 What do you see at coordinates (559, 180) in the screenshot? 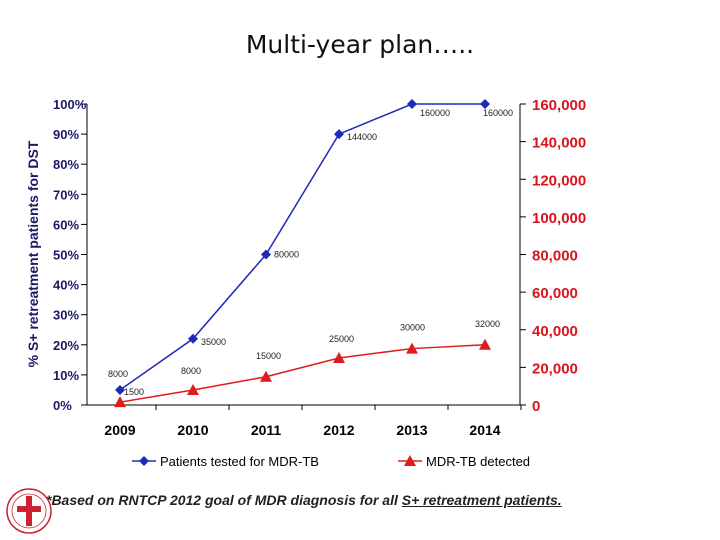
I see `right-axis-tick-label: 120,000` at bounding box center [559, 180].